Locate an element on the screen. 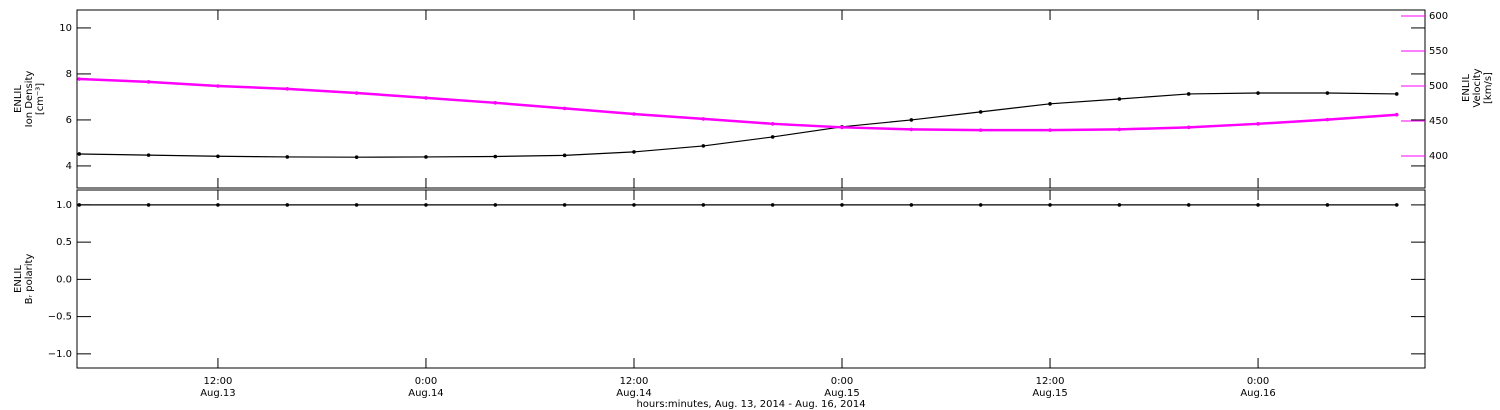  y-tick-label: 6 is located at coordinates (69, 120).